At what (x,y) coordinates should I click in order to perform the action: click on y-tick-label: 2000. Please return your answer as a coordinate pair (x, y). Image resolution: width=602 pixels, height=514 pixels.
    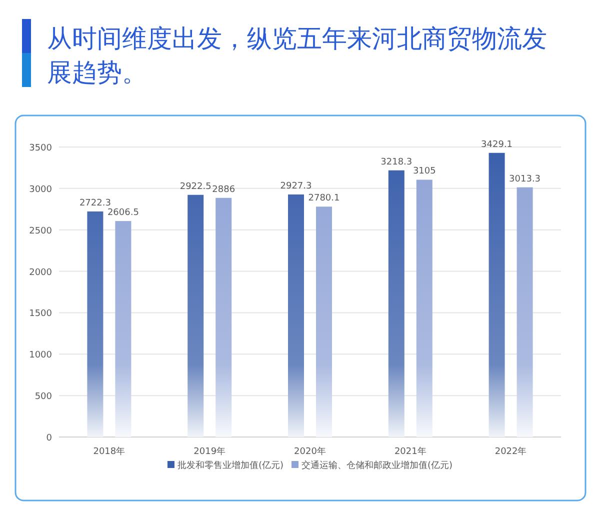
    Looking at the image, I should click on (40, 273).